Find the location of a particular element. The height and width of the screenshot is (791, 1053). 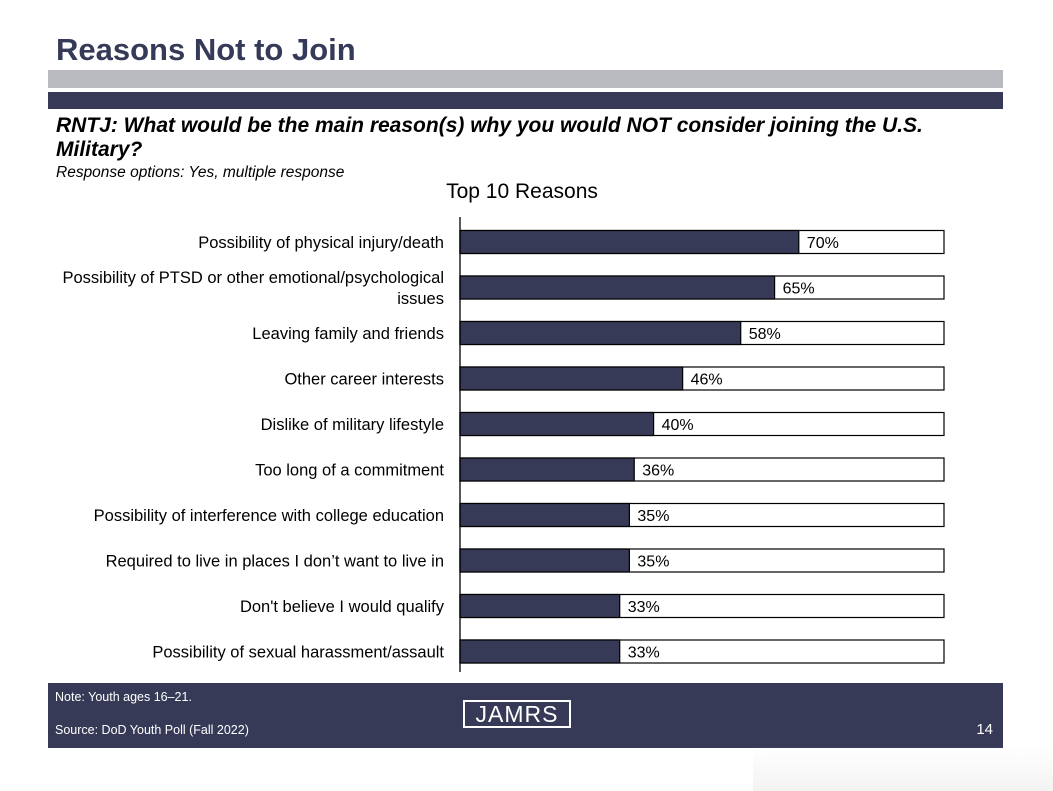

category-label: Don't believe I would qualify is located at coordinates (342, 607).